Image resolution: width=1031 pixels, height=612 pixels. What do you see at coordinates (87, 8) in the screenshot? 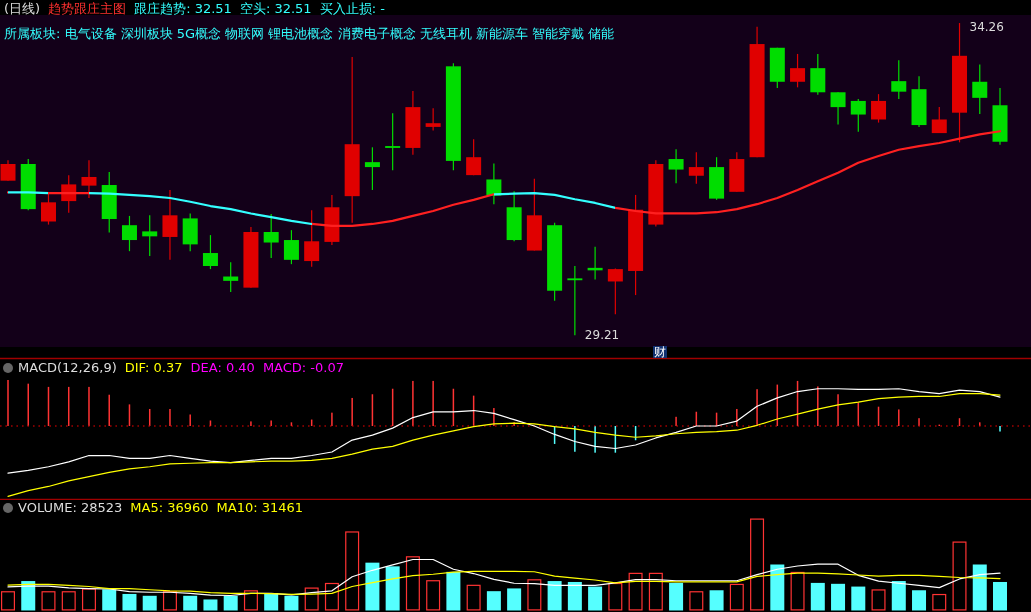
I see `annotation: 趋势跟庄主图` at bounding box center [87, 8].